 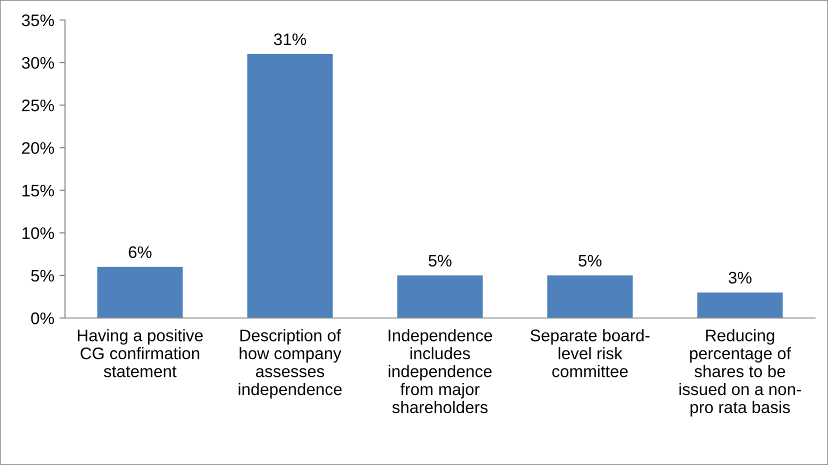 What do you see at coordinates (42, 276) in the screenshot?
I see `y-tick-label: 5%` at bounding box center [42, 276].